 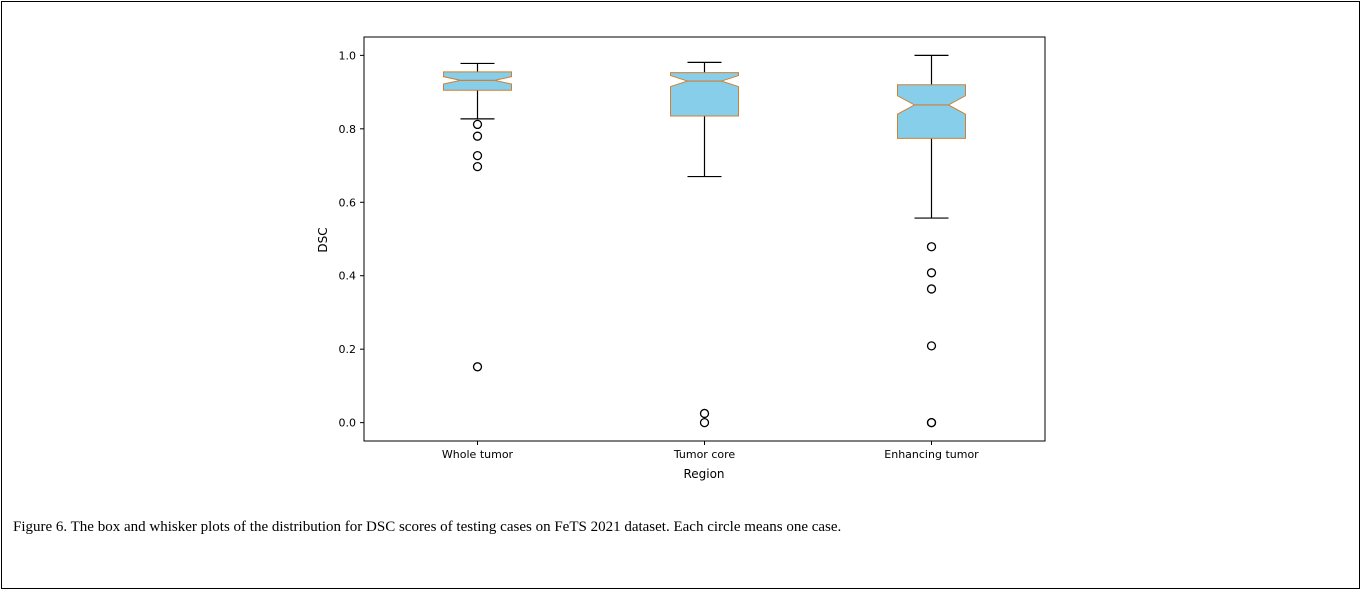 I want to click on y-tick-label: 0.8, so click(x=348, y=129).